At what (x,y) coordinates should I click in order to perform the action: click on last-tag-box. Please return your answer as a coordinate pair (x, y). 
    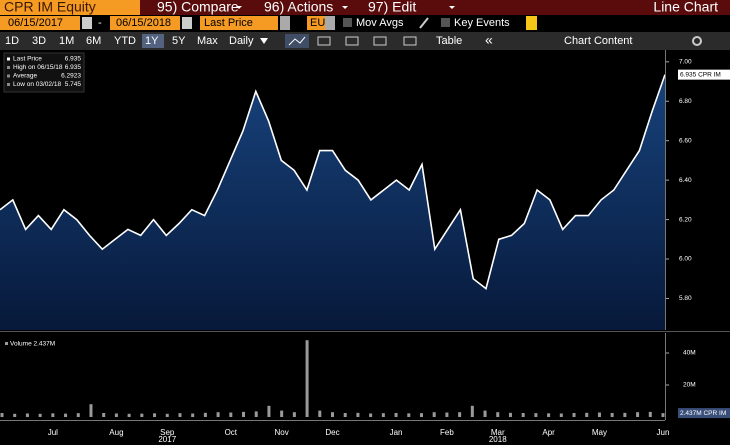
    Looking at the image, I should click on (704, 413).